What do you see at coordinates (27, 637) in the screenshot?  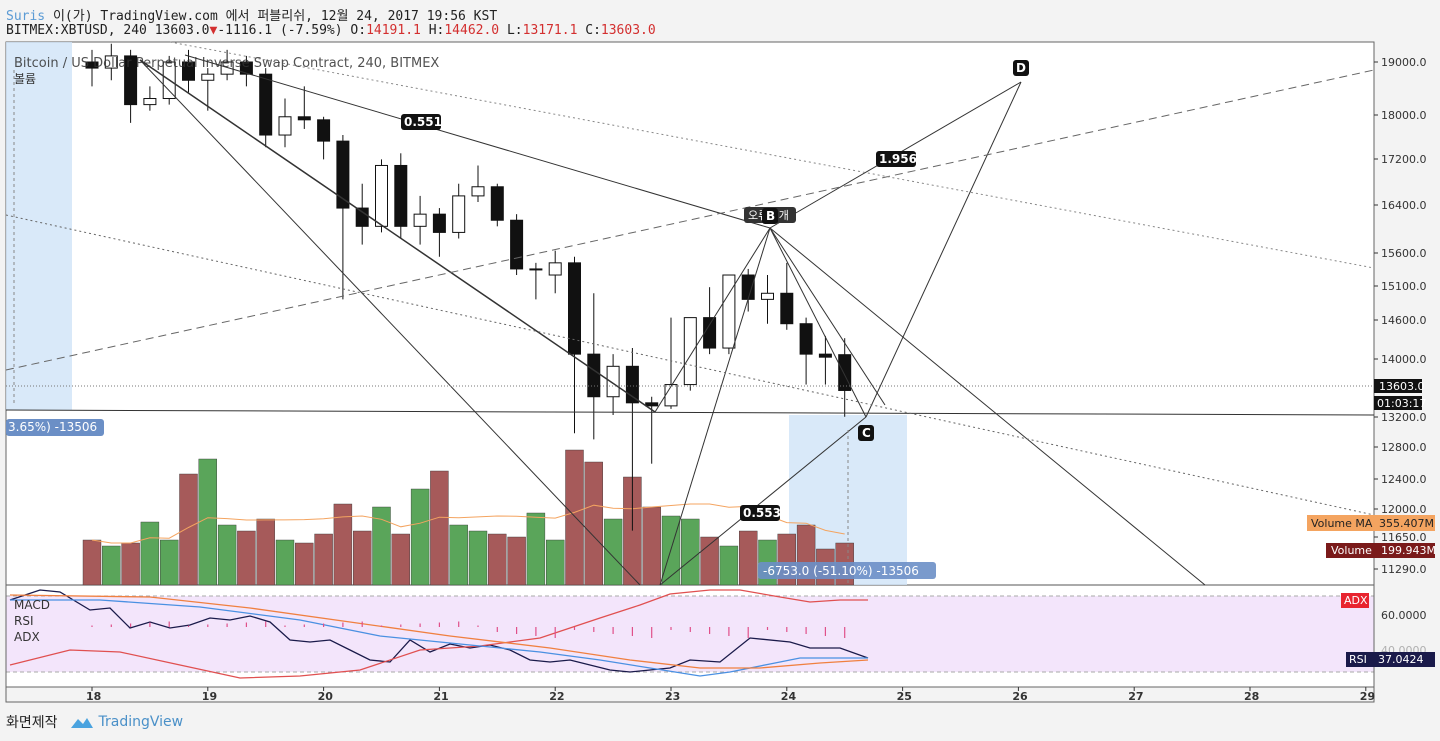 I see `indicator-legend-adx: ADX` at bounding box center [27, 637].